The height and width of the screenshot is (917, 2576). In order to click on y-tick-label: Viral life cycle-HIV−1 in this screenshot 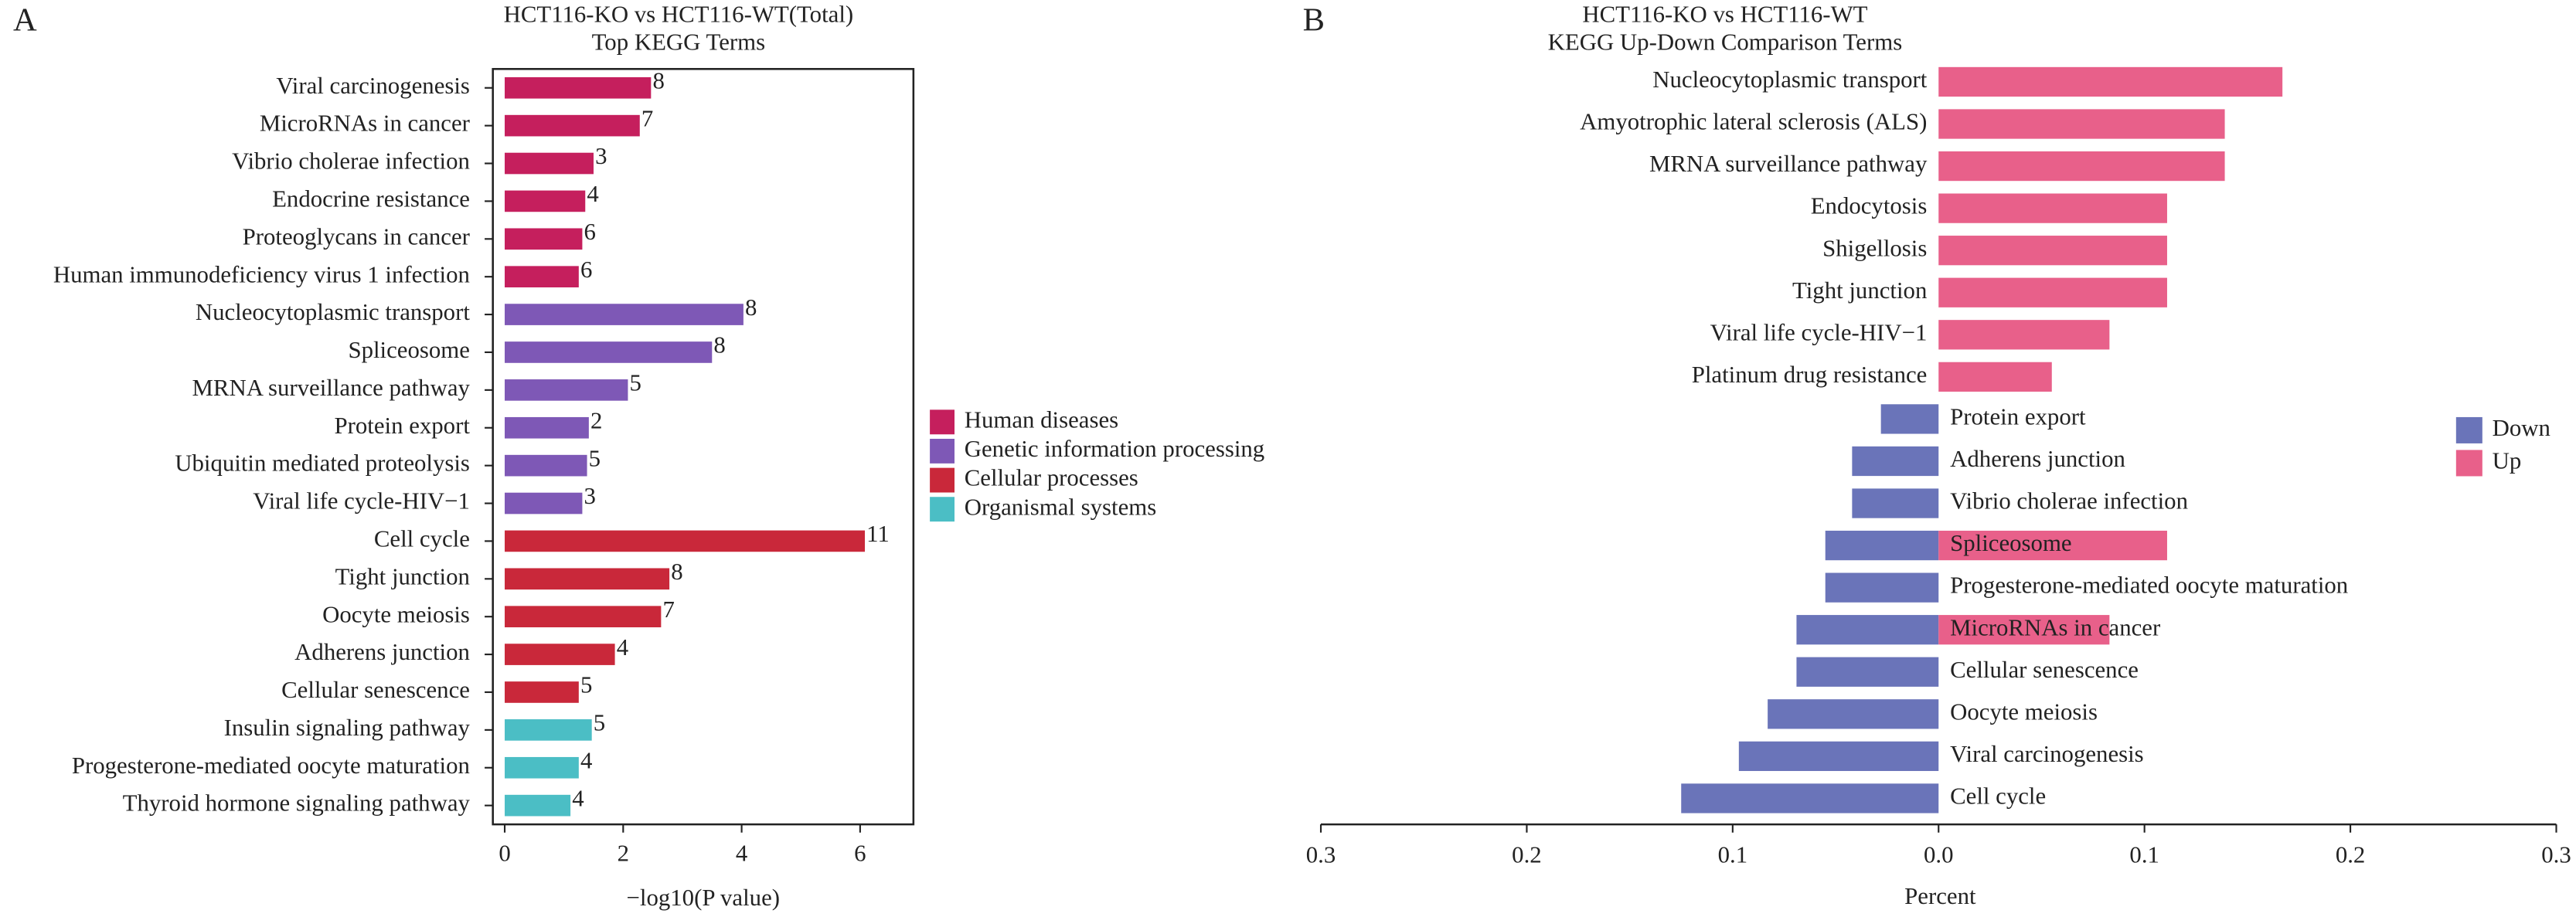, I will do `click(361, 501)`.